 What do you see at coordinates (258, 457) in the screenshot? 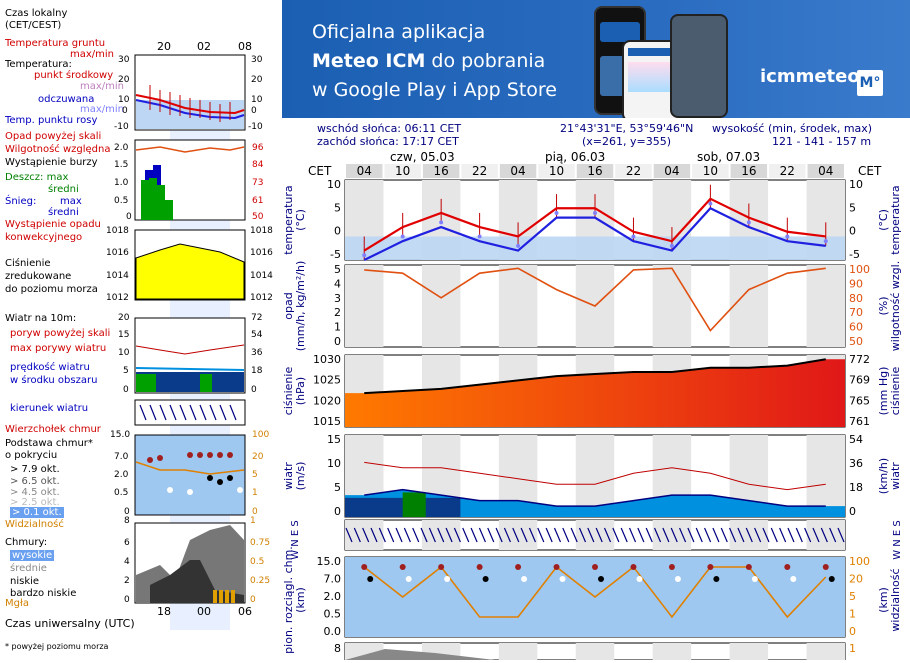
I see `legend-vis-tick: 20` at bounding box center [258, 457].